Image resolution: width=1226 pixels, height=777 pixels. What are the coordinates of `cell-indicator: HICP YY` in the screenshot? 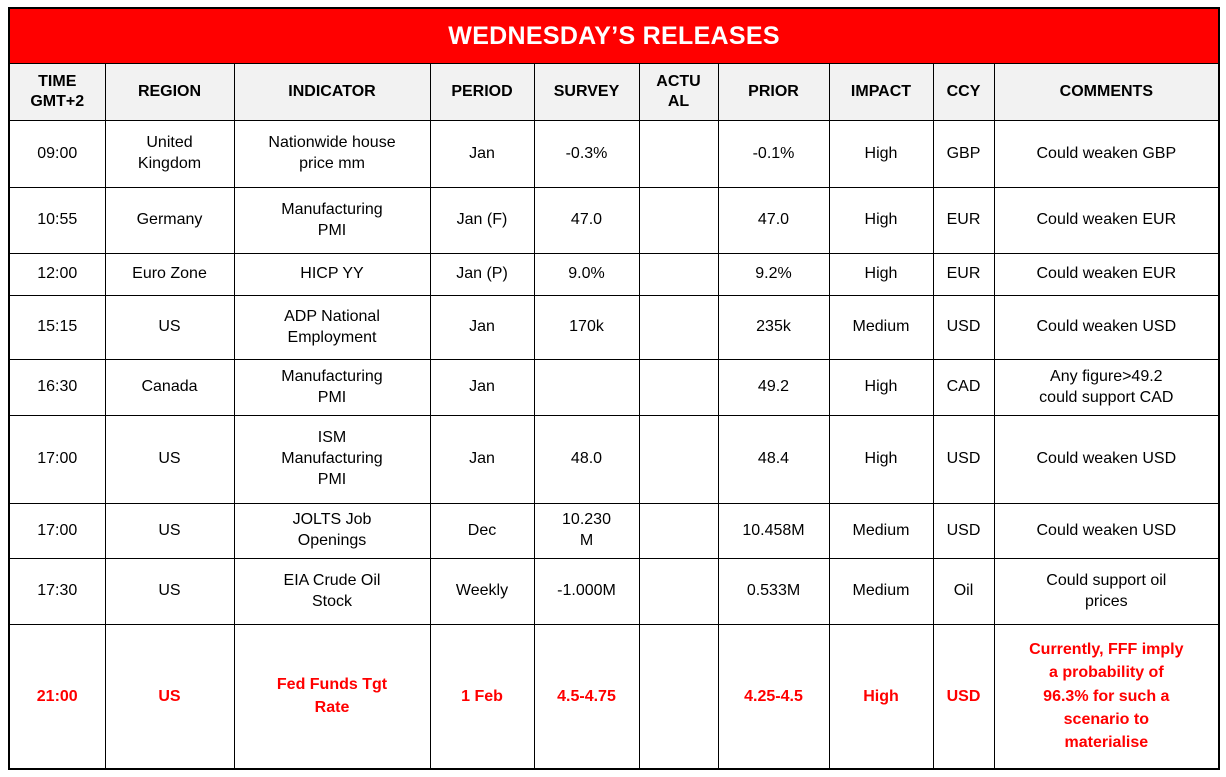 It's located at (332, 274).